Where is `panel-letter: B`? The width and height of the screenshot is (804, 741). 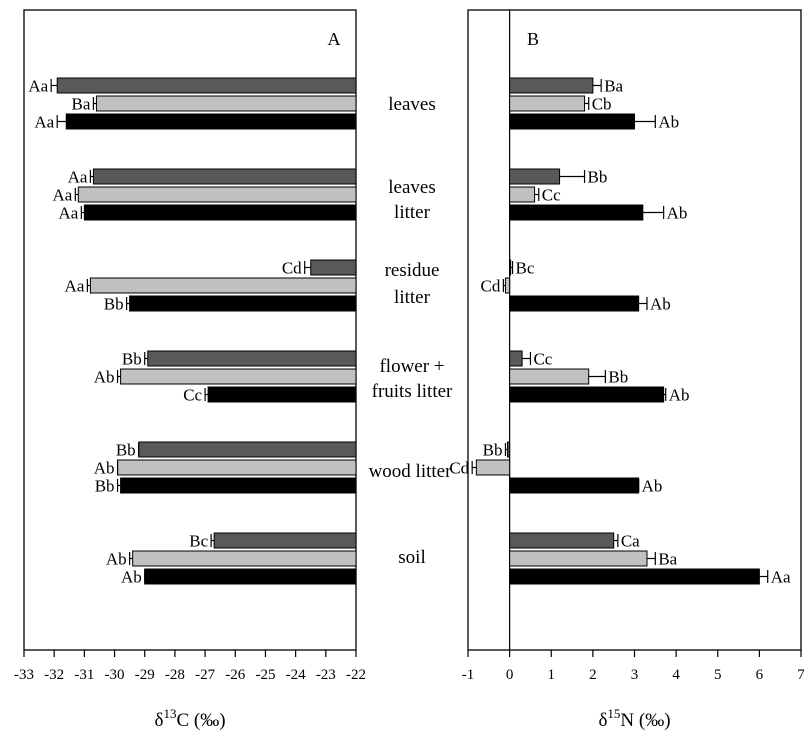
panel-letter: B is located at coordinates (533, 39).